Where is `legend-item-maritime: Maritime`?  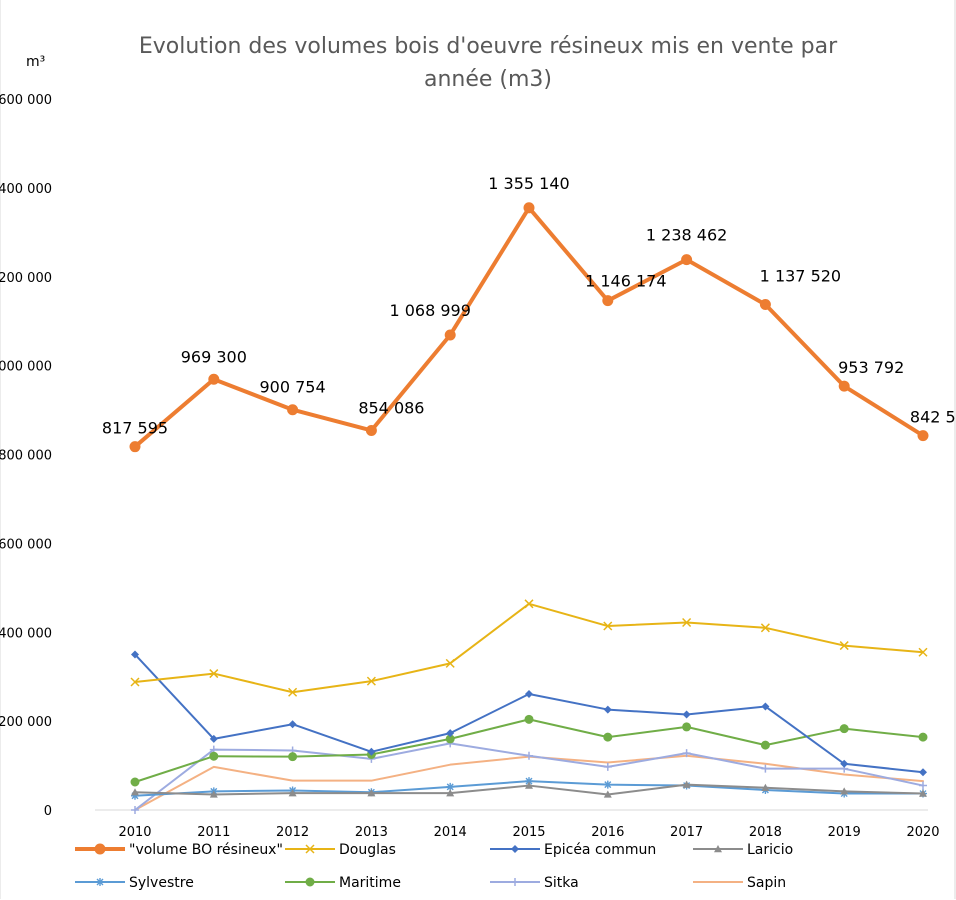
legend-item-maritime: Maritime is located at coordinates (343, 883).